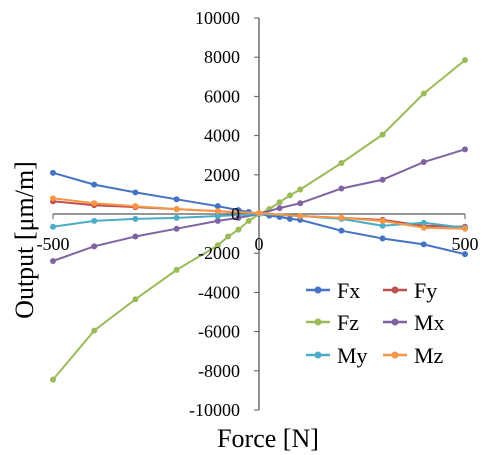 The height and width of the screenshot is (455, 492). I want to click on x-tick-label: 0, so click(259, 244).